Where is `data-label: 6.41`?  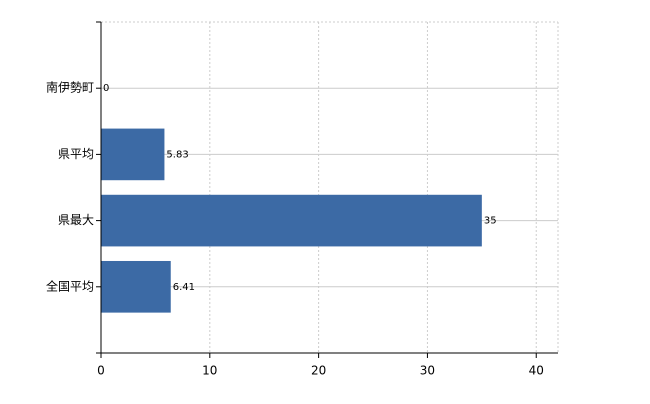
data-label: 6.41 is located at coordinates (184, 287).